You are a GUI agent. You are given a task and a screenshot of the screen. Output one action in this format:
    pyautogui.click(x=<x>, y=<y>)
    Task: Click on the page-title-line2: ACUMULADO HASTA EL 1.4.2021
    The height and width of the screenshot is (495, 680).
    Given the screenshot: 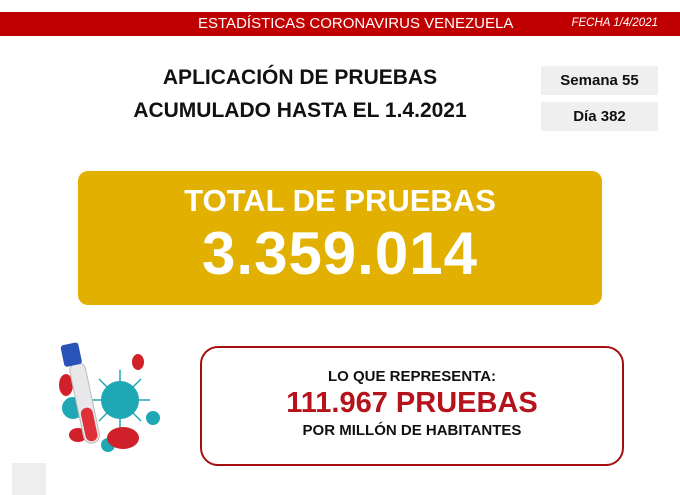 What is the action you would take?
    pyautogui.click(x=300, y=110)
    